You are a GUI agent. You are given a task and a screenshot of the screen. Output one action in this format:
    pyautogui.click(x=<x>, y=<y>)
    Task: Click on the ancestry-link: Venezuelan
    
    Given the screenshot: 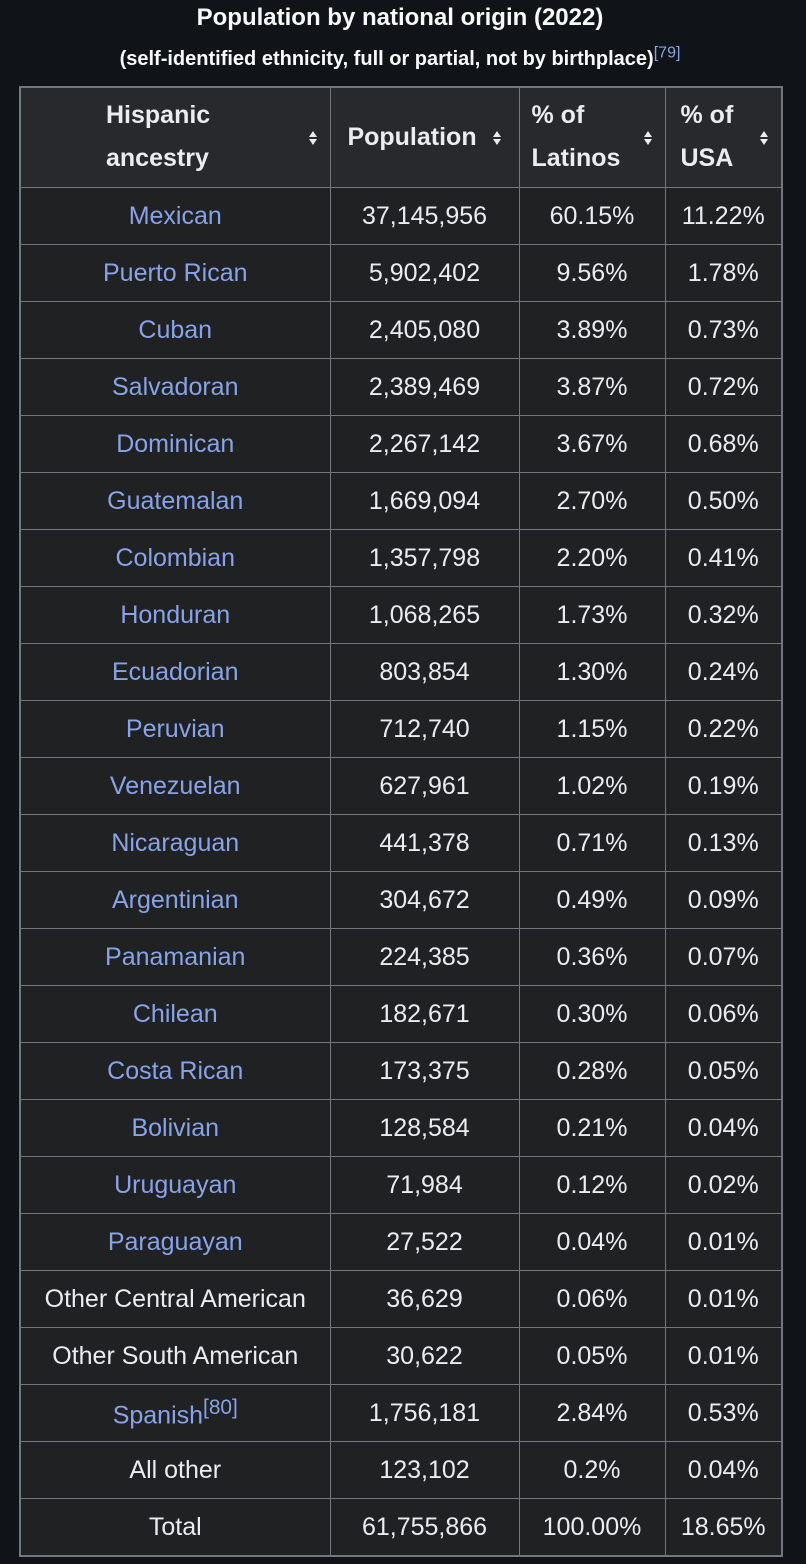 What is the action you would take?
    pyautogui.click(x=175, y=786)
    